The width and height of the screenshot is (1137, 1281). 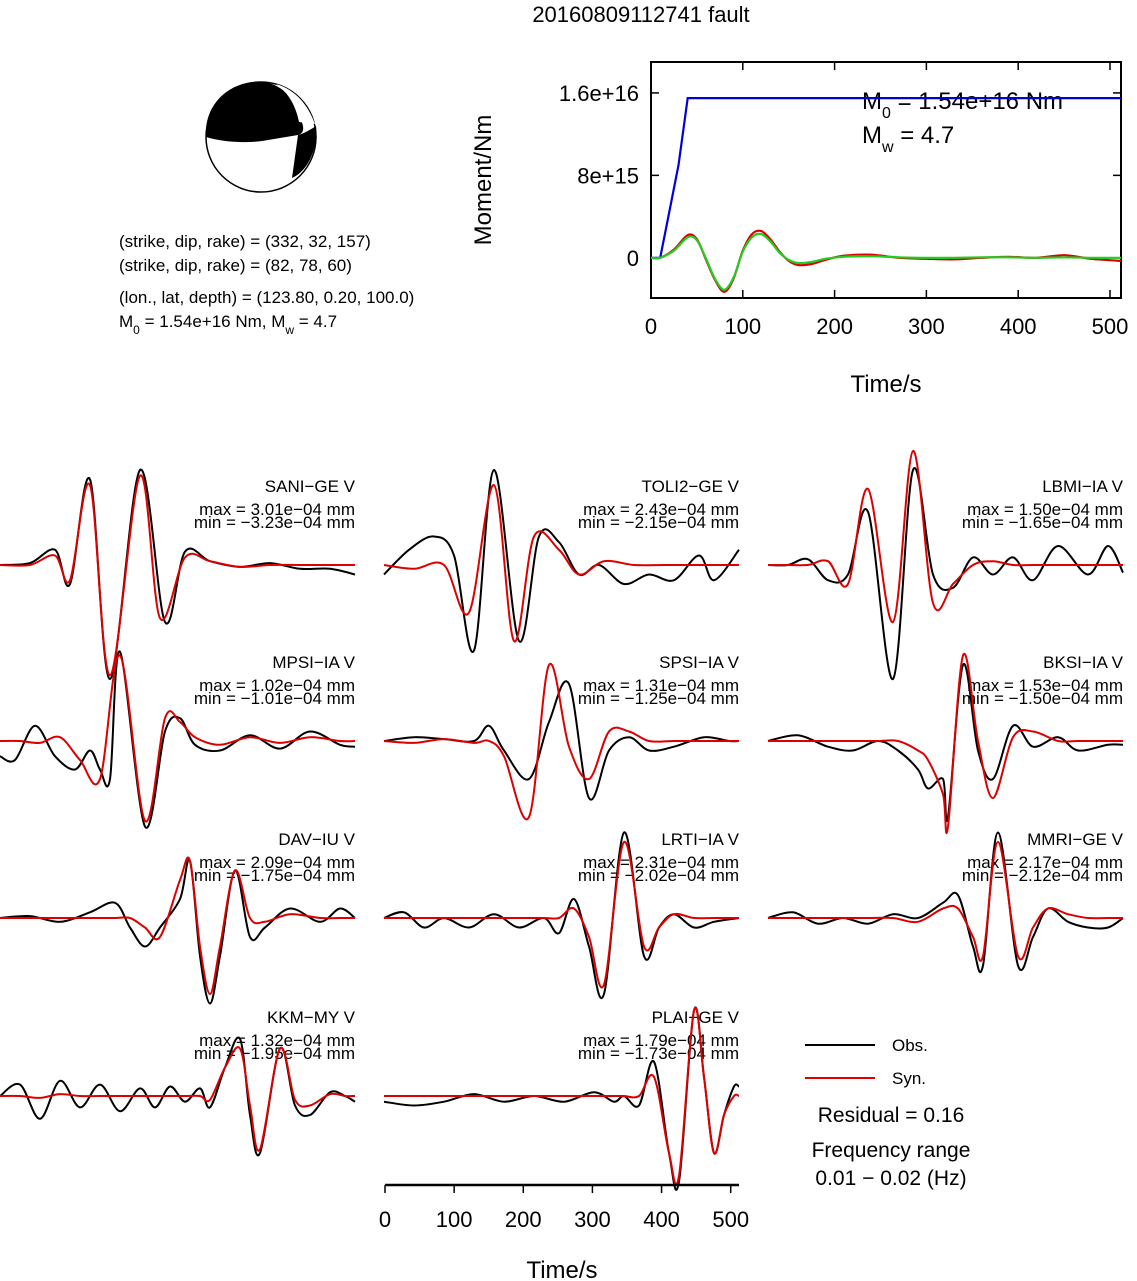 What do you see at coordinates (1045, 862) in the screenshot?
I see `station-max: max = 2.17e−04 mm` at bounding box center [1045, 862].